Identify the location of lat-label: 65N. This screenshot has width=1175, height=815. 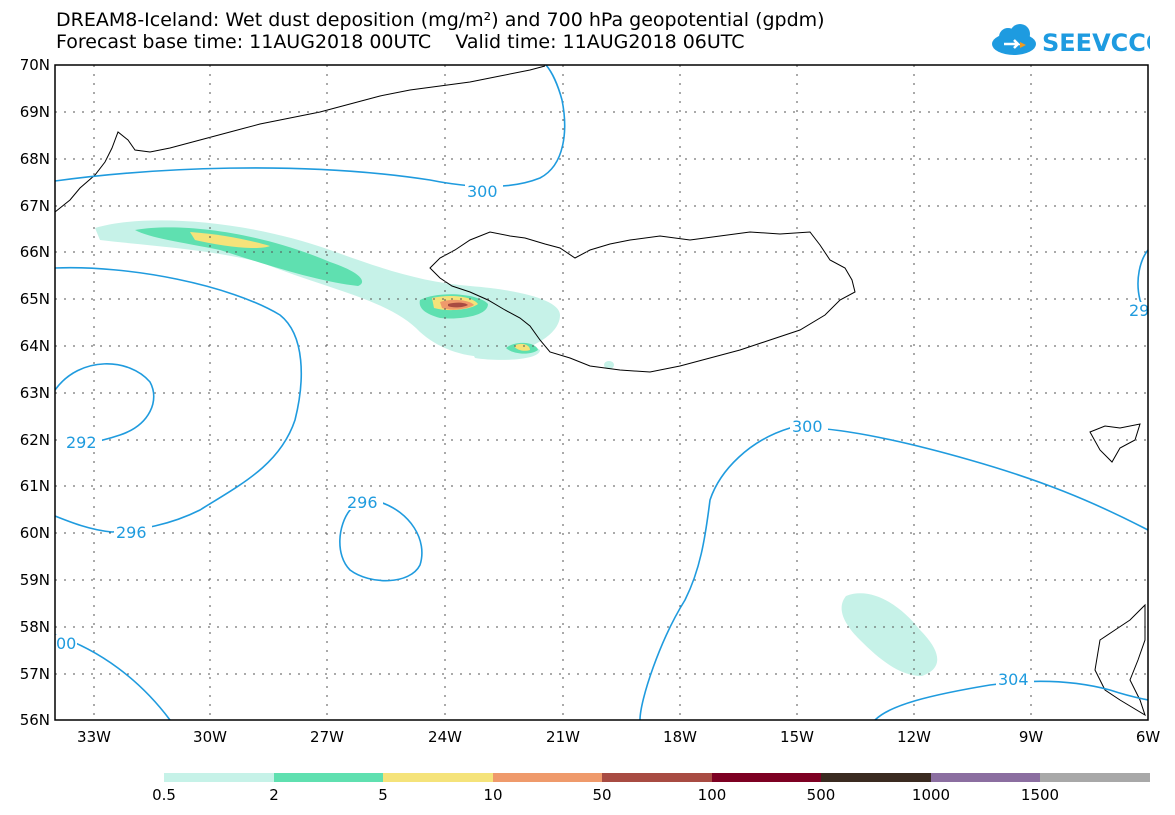
(35, 299).